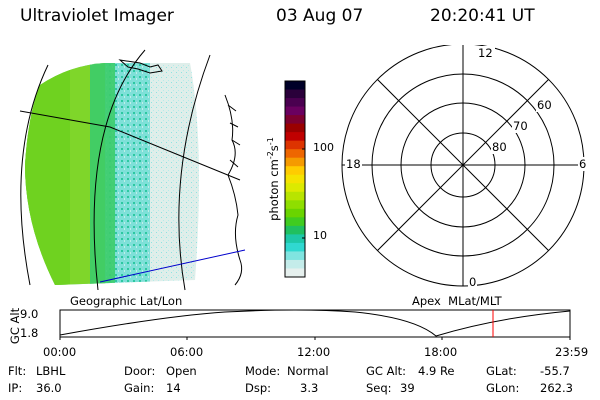  Describe the element at coordinates (544, 105) in the screenshot. I see `lat-60-label: 60` at that location.